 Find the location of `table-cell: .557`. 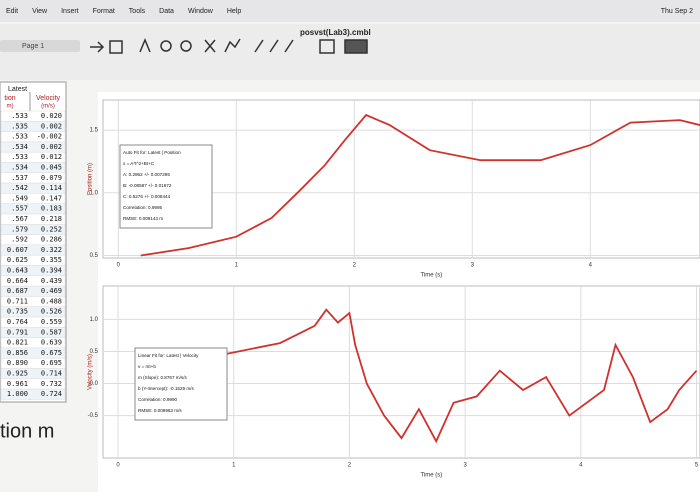

table-cell: .557 is located at coordinates (19, 209).